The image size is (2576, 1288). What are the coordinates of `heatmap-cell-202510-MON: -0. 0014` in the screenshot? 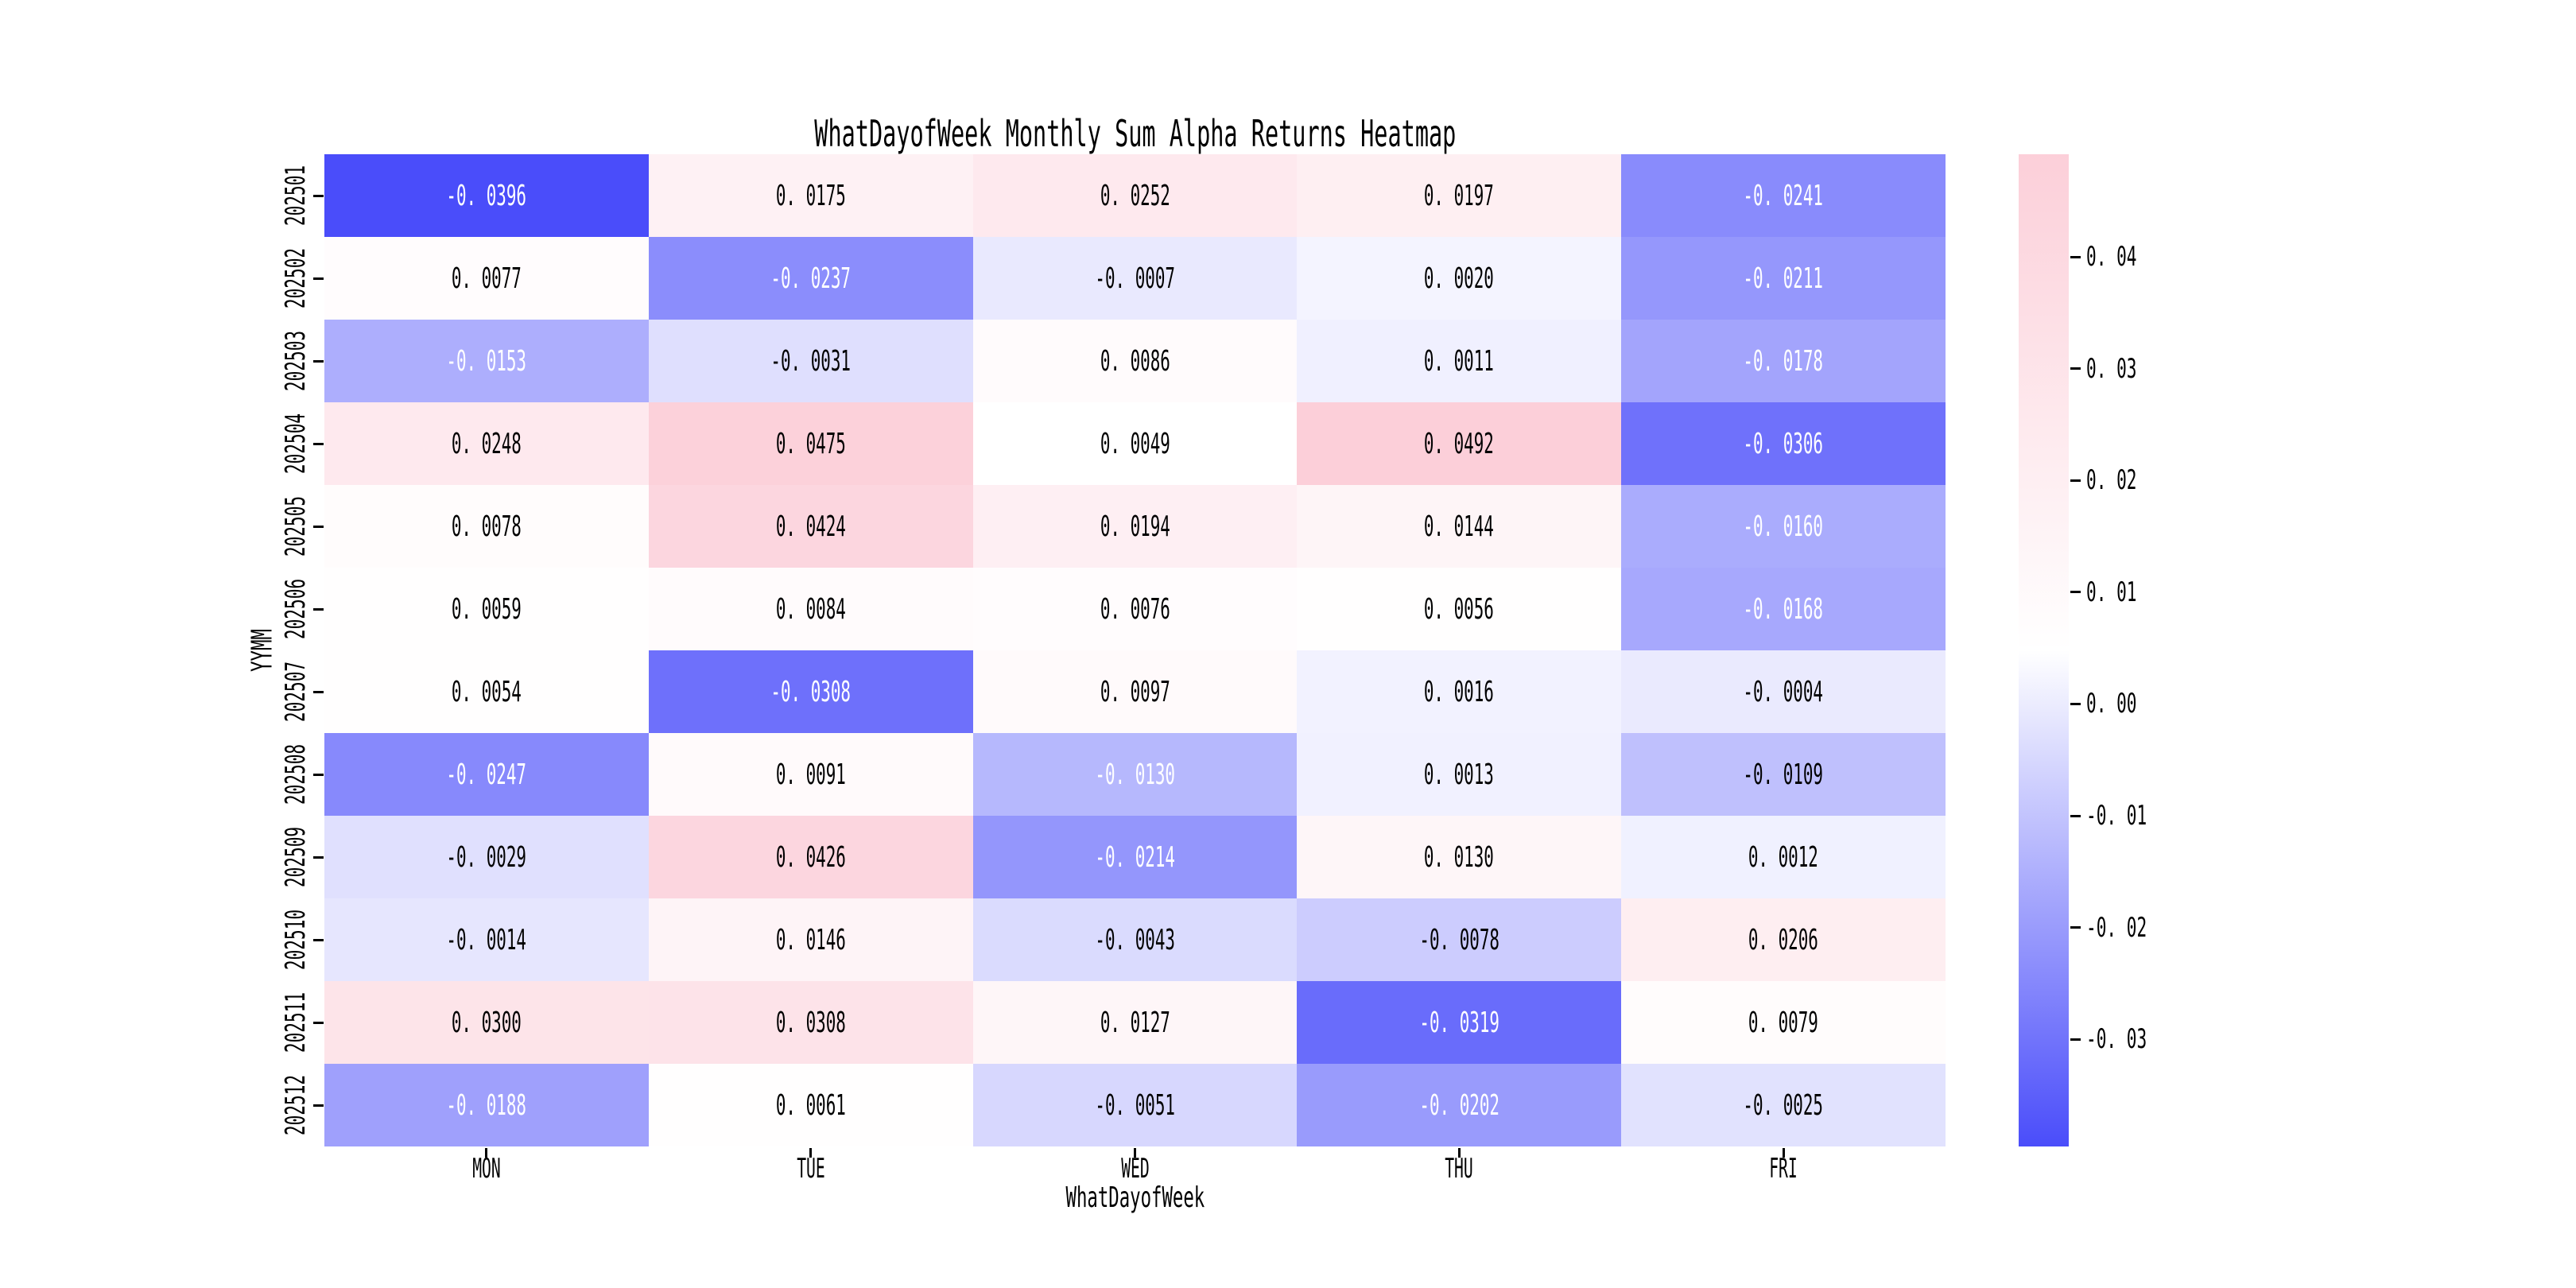 It's located at (486, 940).